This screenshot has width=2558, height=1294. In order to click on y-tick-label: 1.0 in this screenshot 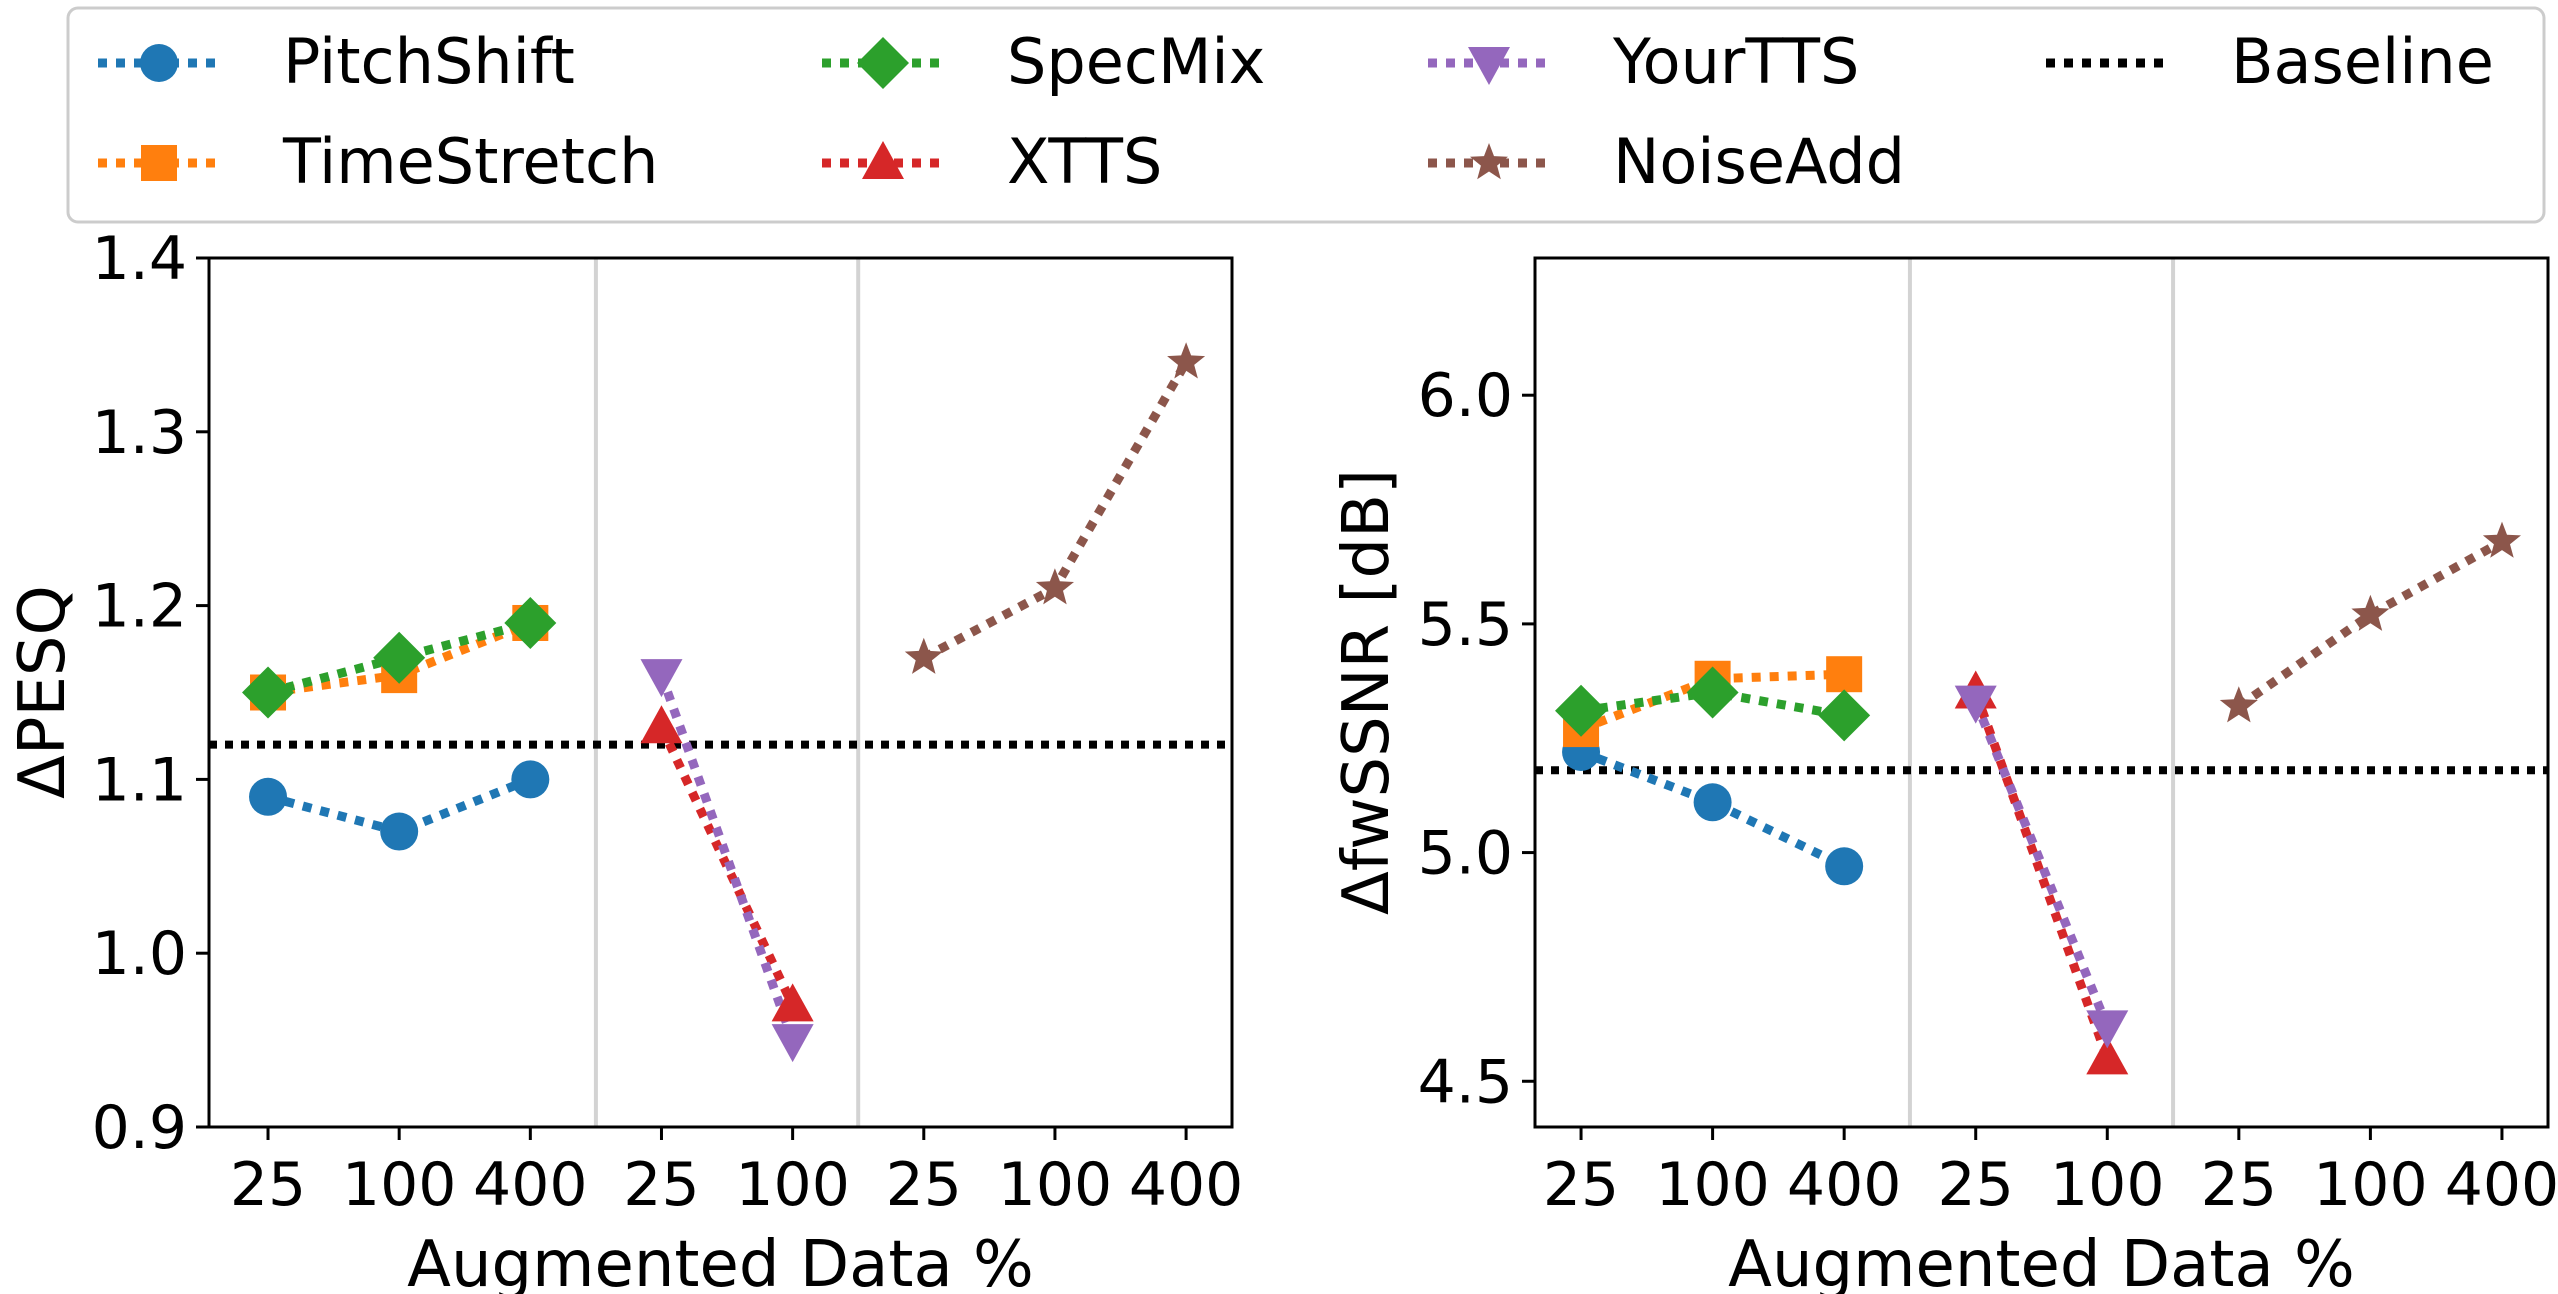, I will do `click(139, 954)`.